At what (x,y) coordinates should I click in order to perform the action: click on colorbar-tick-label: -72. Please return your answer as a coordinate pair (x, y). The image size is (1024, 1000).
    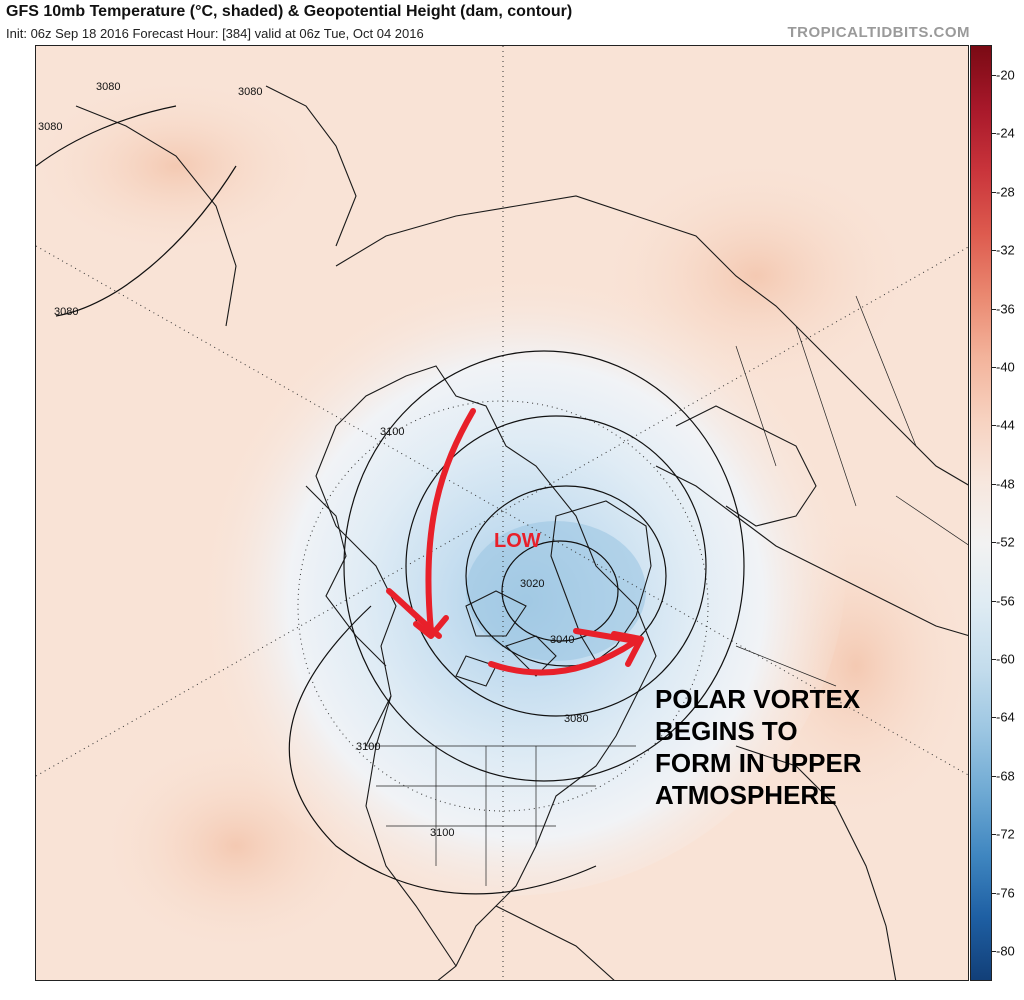
    Looking at the image, I should click on (1005, 834).